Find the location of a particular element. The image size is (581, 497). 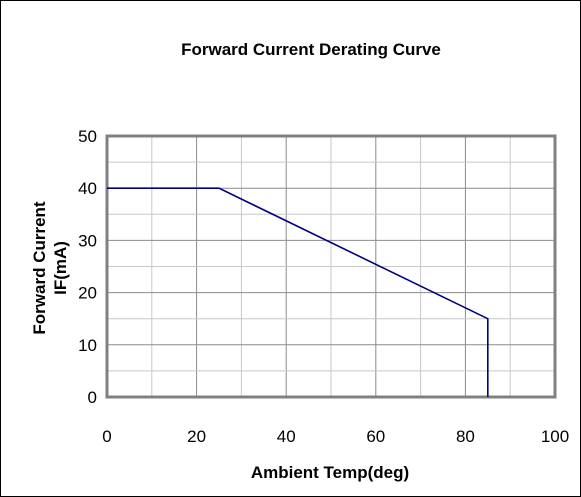

x-tick-label: 60 is located at coordinates (375, 436).